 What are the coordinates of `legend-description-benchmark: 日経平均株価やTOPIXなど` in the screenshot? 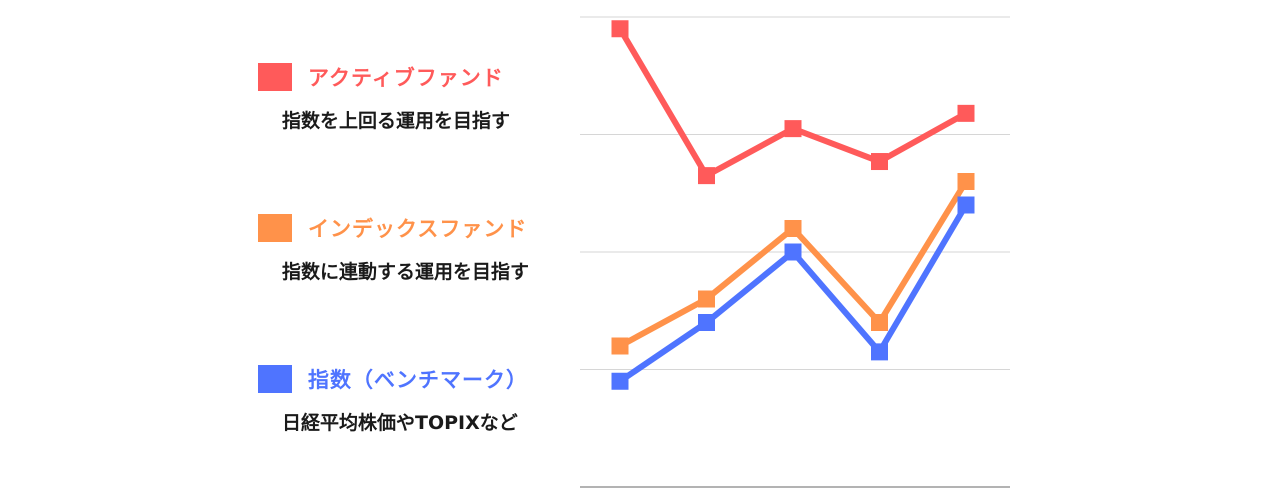 It's located at (400, 423).